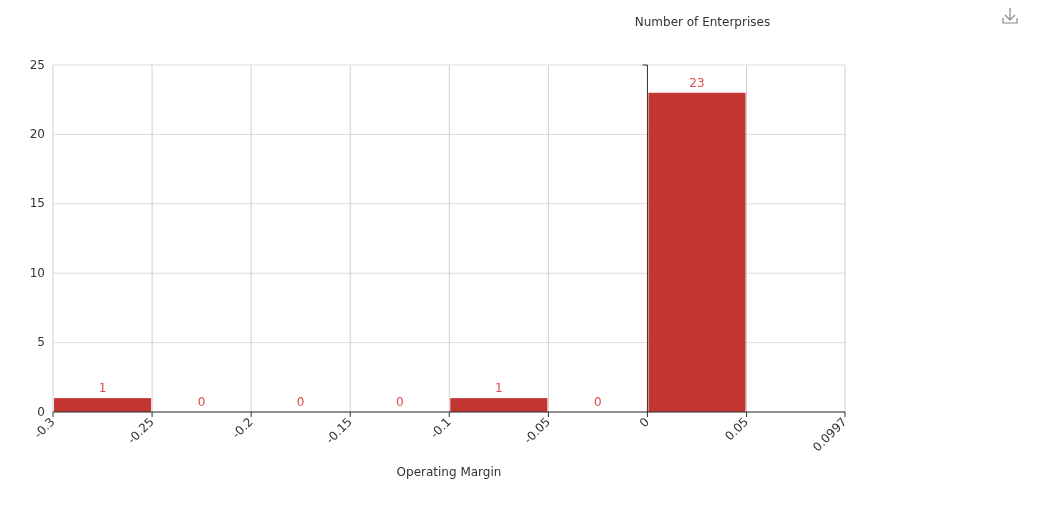 Image resolution: width=1044 pixels, height=516 pixels. Describe the element at coordinates (37, 64) in the screenshot. I see `y-tick-label: 25` at that location.